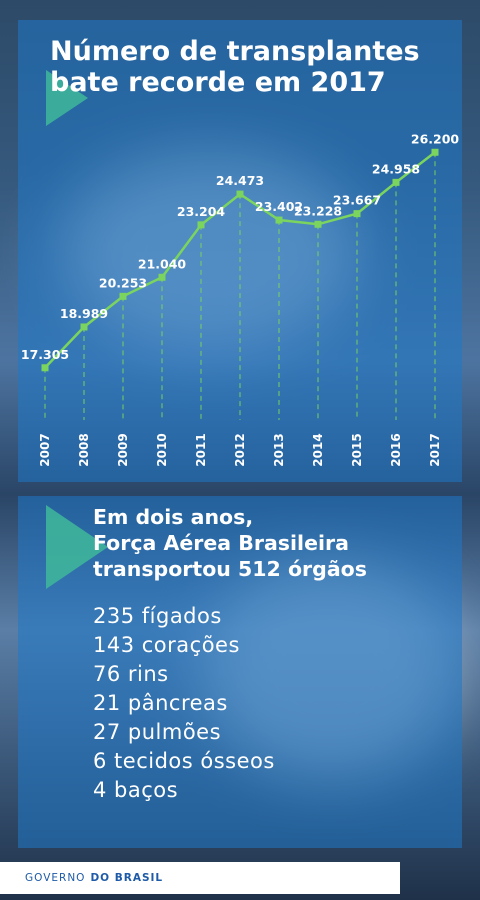  What do you see at coordinates (240, 449) in the screenshot?
I see `x-tick-label: 2012` at bounding box center [240, 449].